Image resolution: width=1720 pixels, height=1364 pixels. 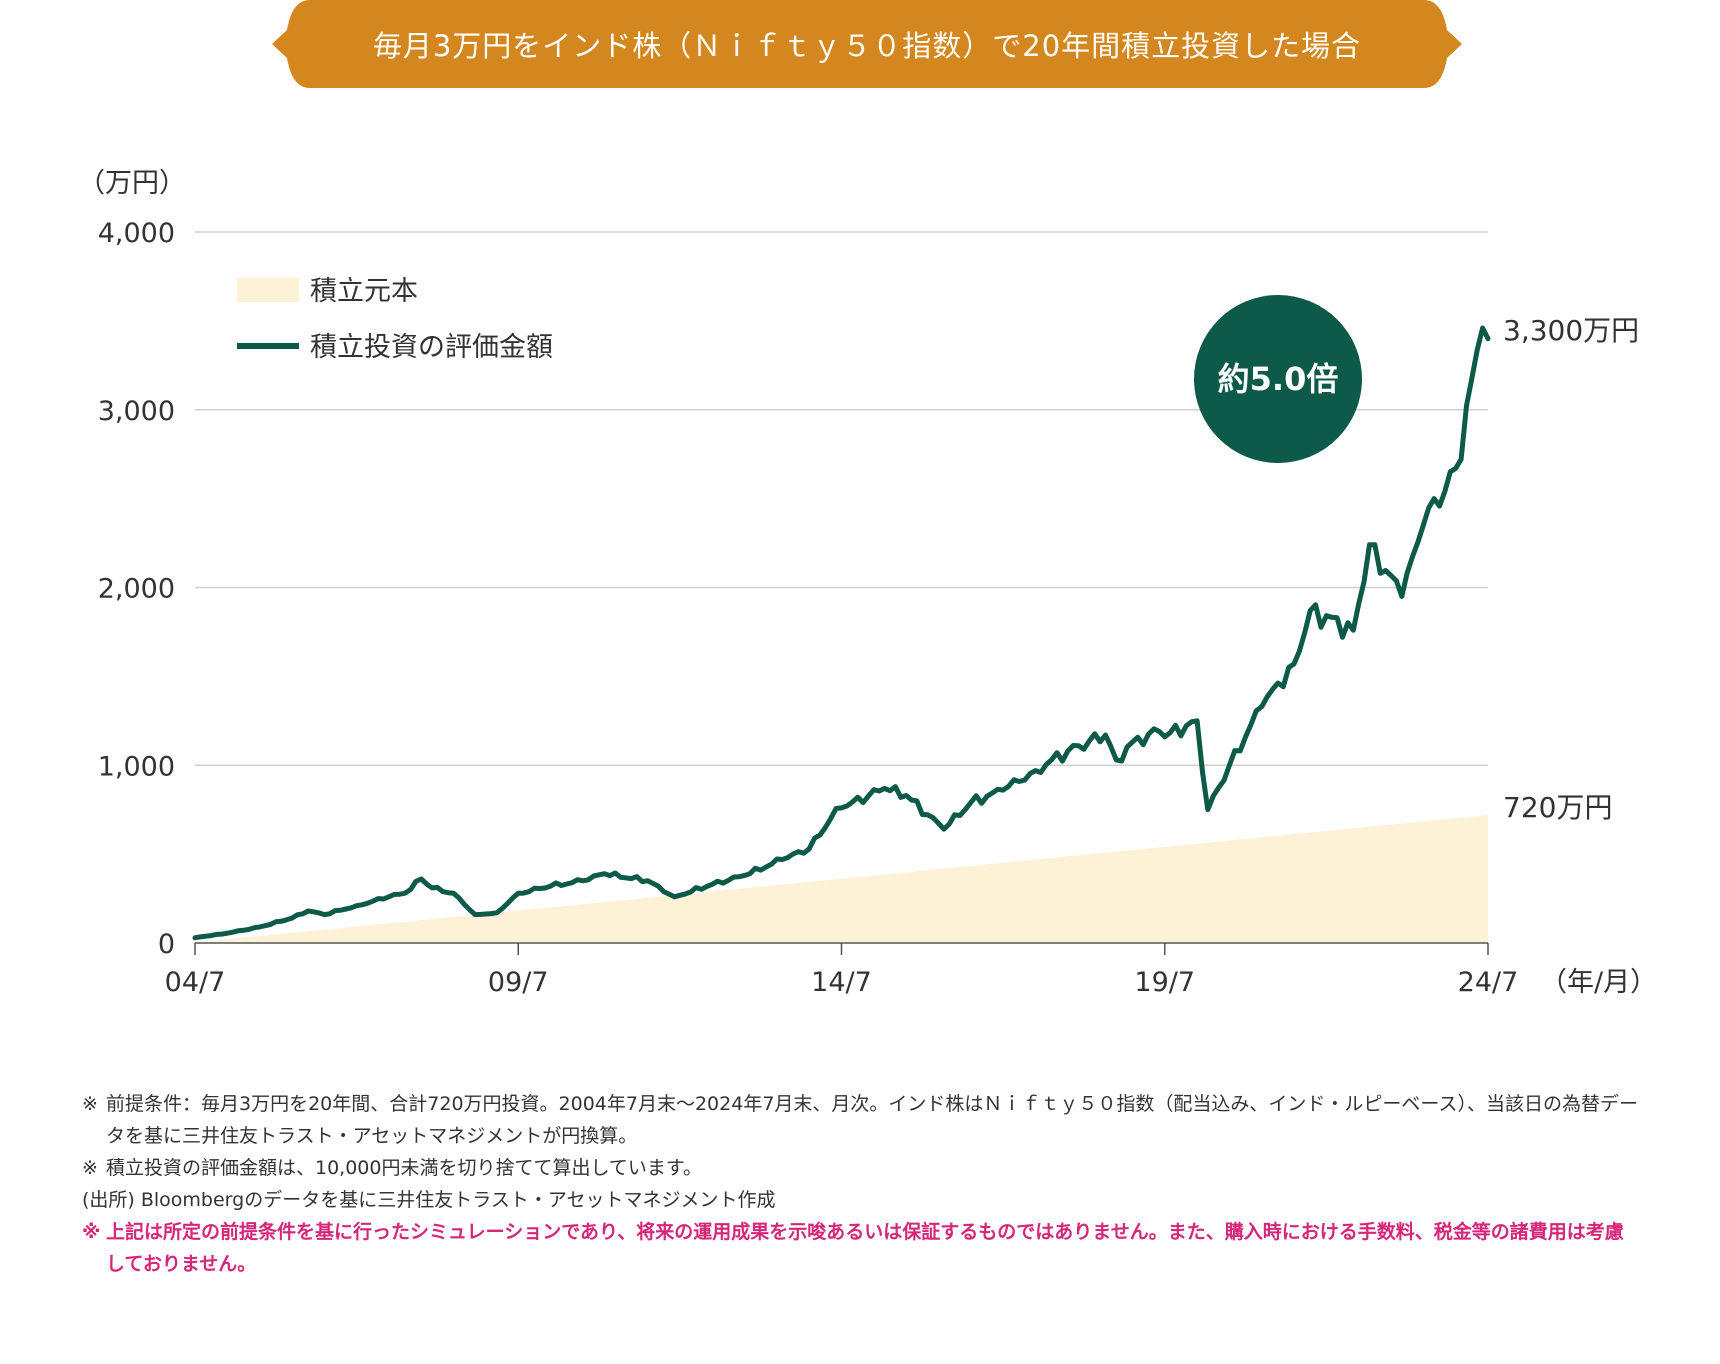 I want to click on x-tick-label: 14/7, so click(x=841, y=982).